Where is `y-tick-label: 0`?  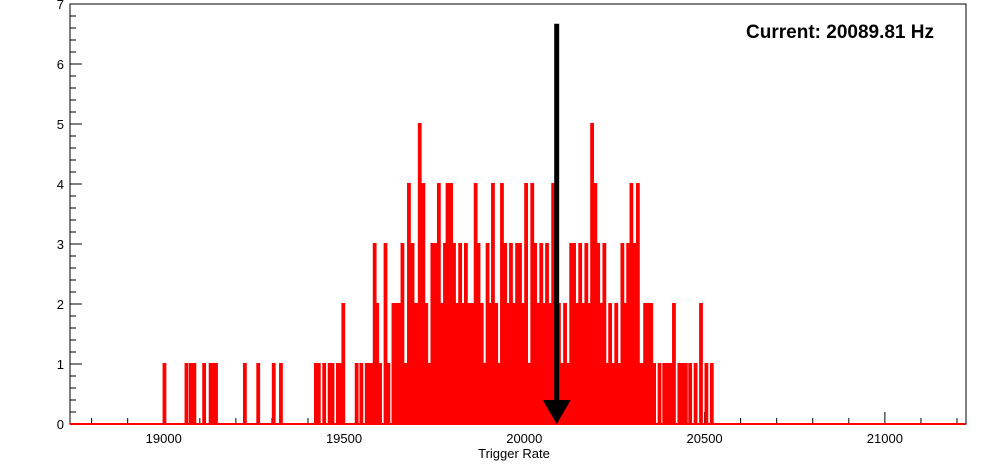
y-tick-label: 0 is located at coordinates (60, 424).